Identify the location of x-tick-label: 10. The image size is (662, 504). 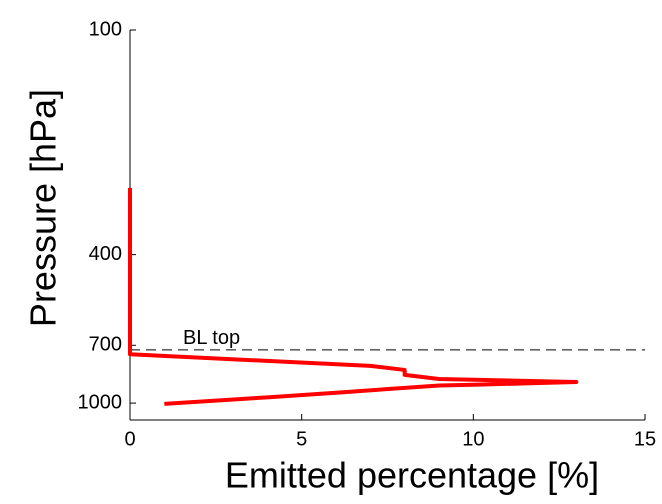
(473, 439).